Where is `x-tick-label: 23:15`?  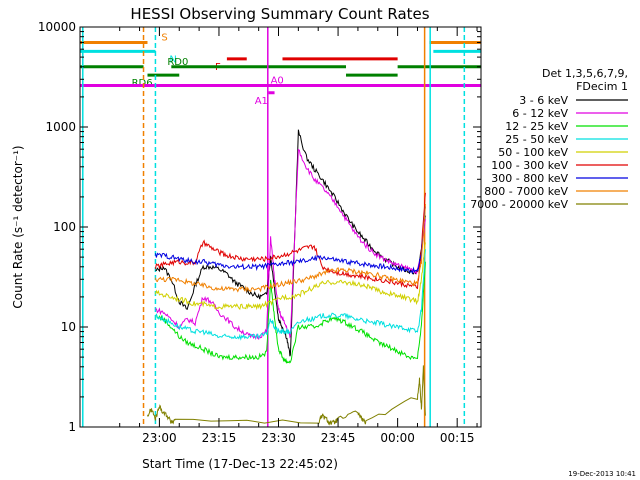
x-tick-label: 23:15 is located at coordinates (219, 438).